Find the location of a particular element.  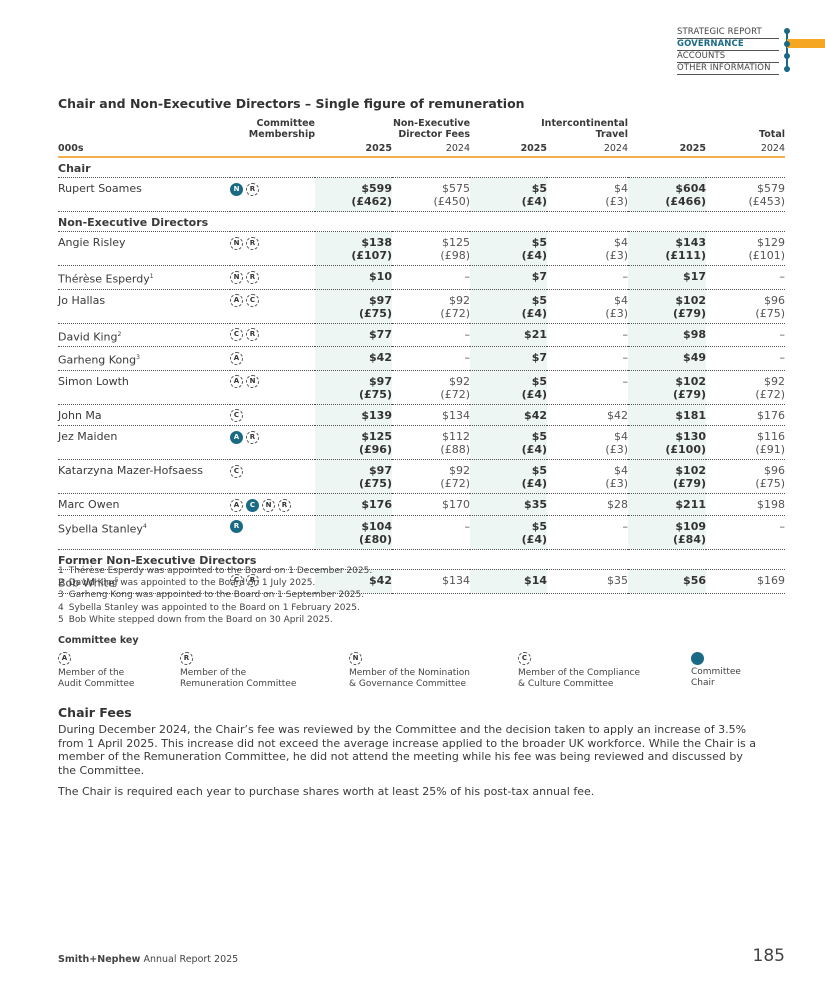

value: $125 is located at coordinates (376, 437).